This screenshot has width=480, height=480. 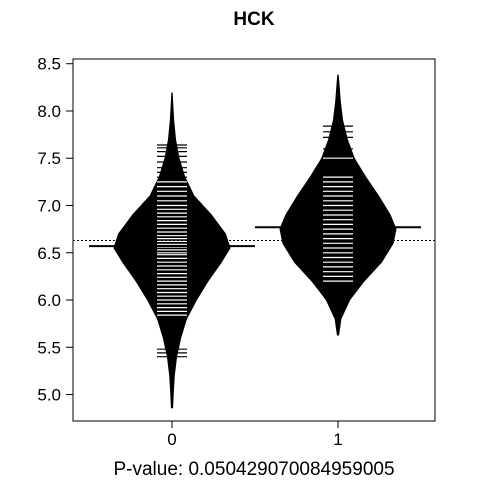 I want to click on y-axis: 5.0 5.5 6.0 6.5 7.0 7.5 8.0 8.5, so click(x=55, y=230).